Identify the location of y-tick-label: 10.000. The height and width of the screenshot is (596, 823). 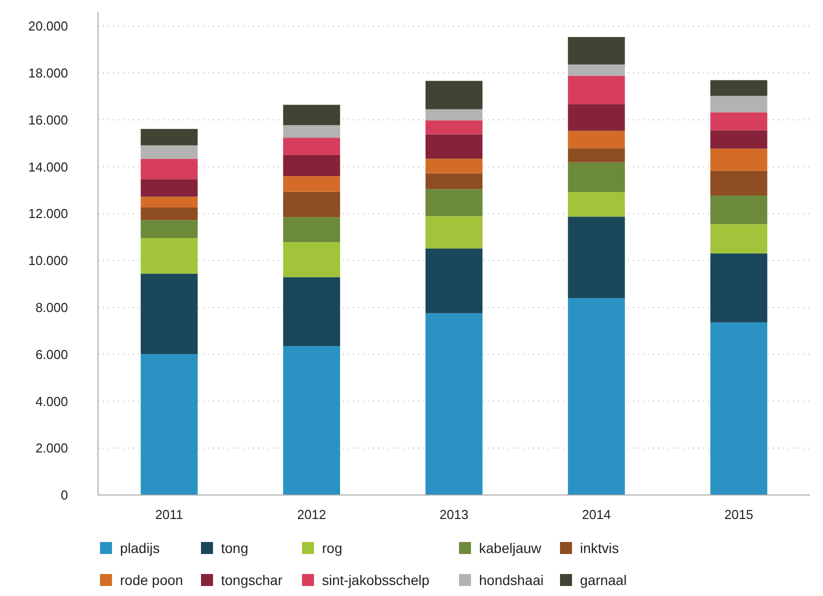
(48, 260).